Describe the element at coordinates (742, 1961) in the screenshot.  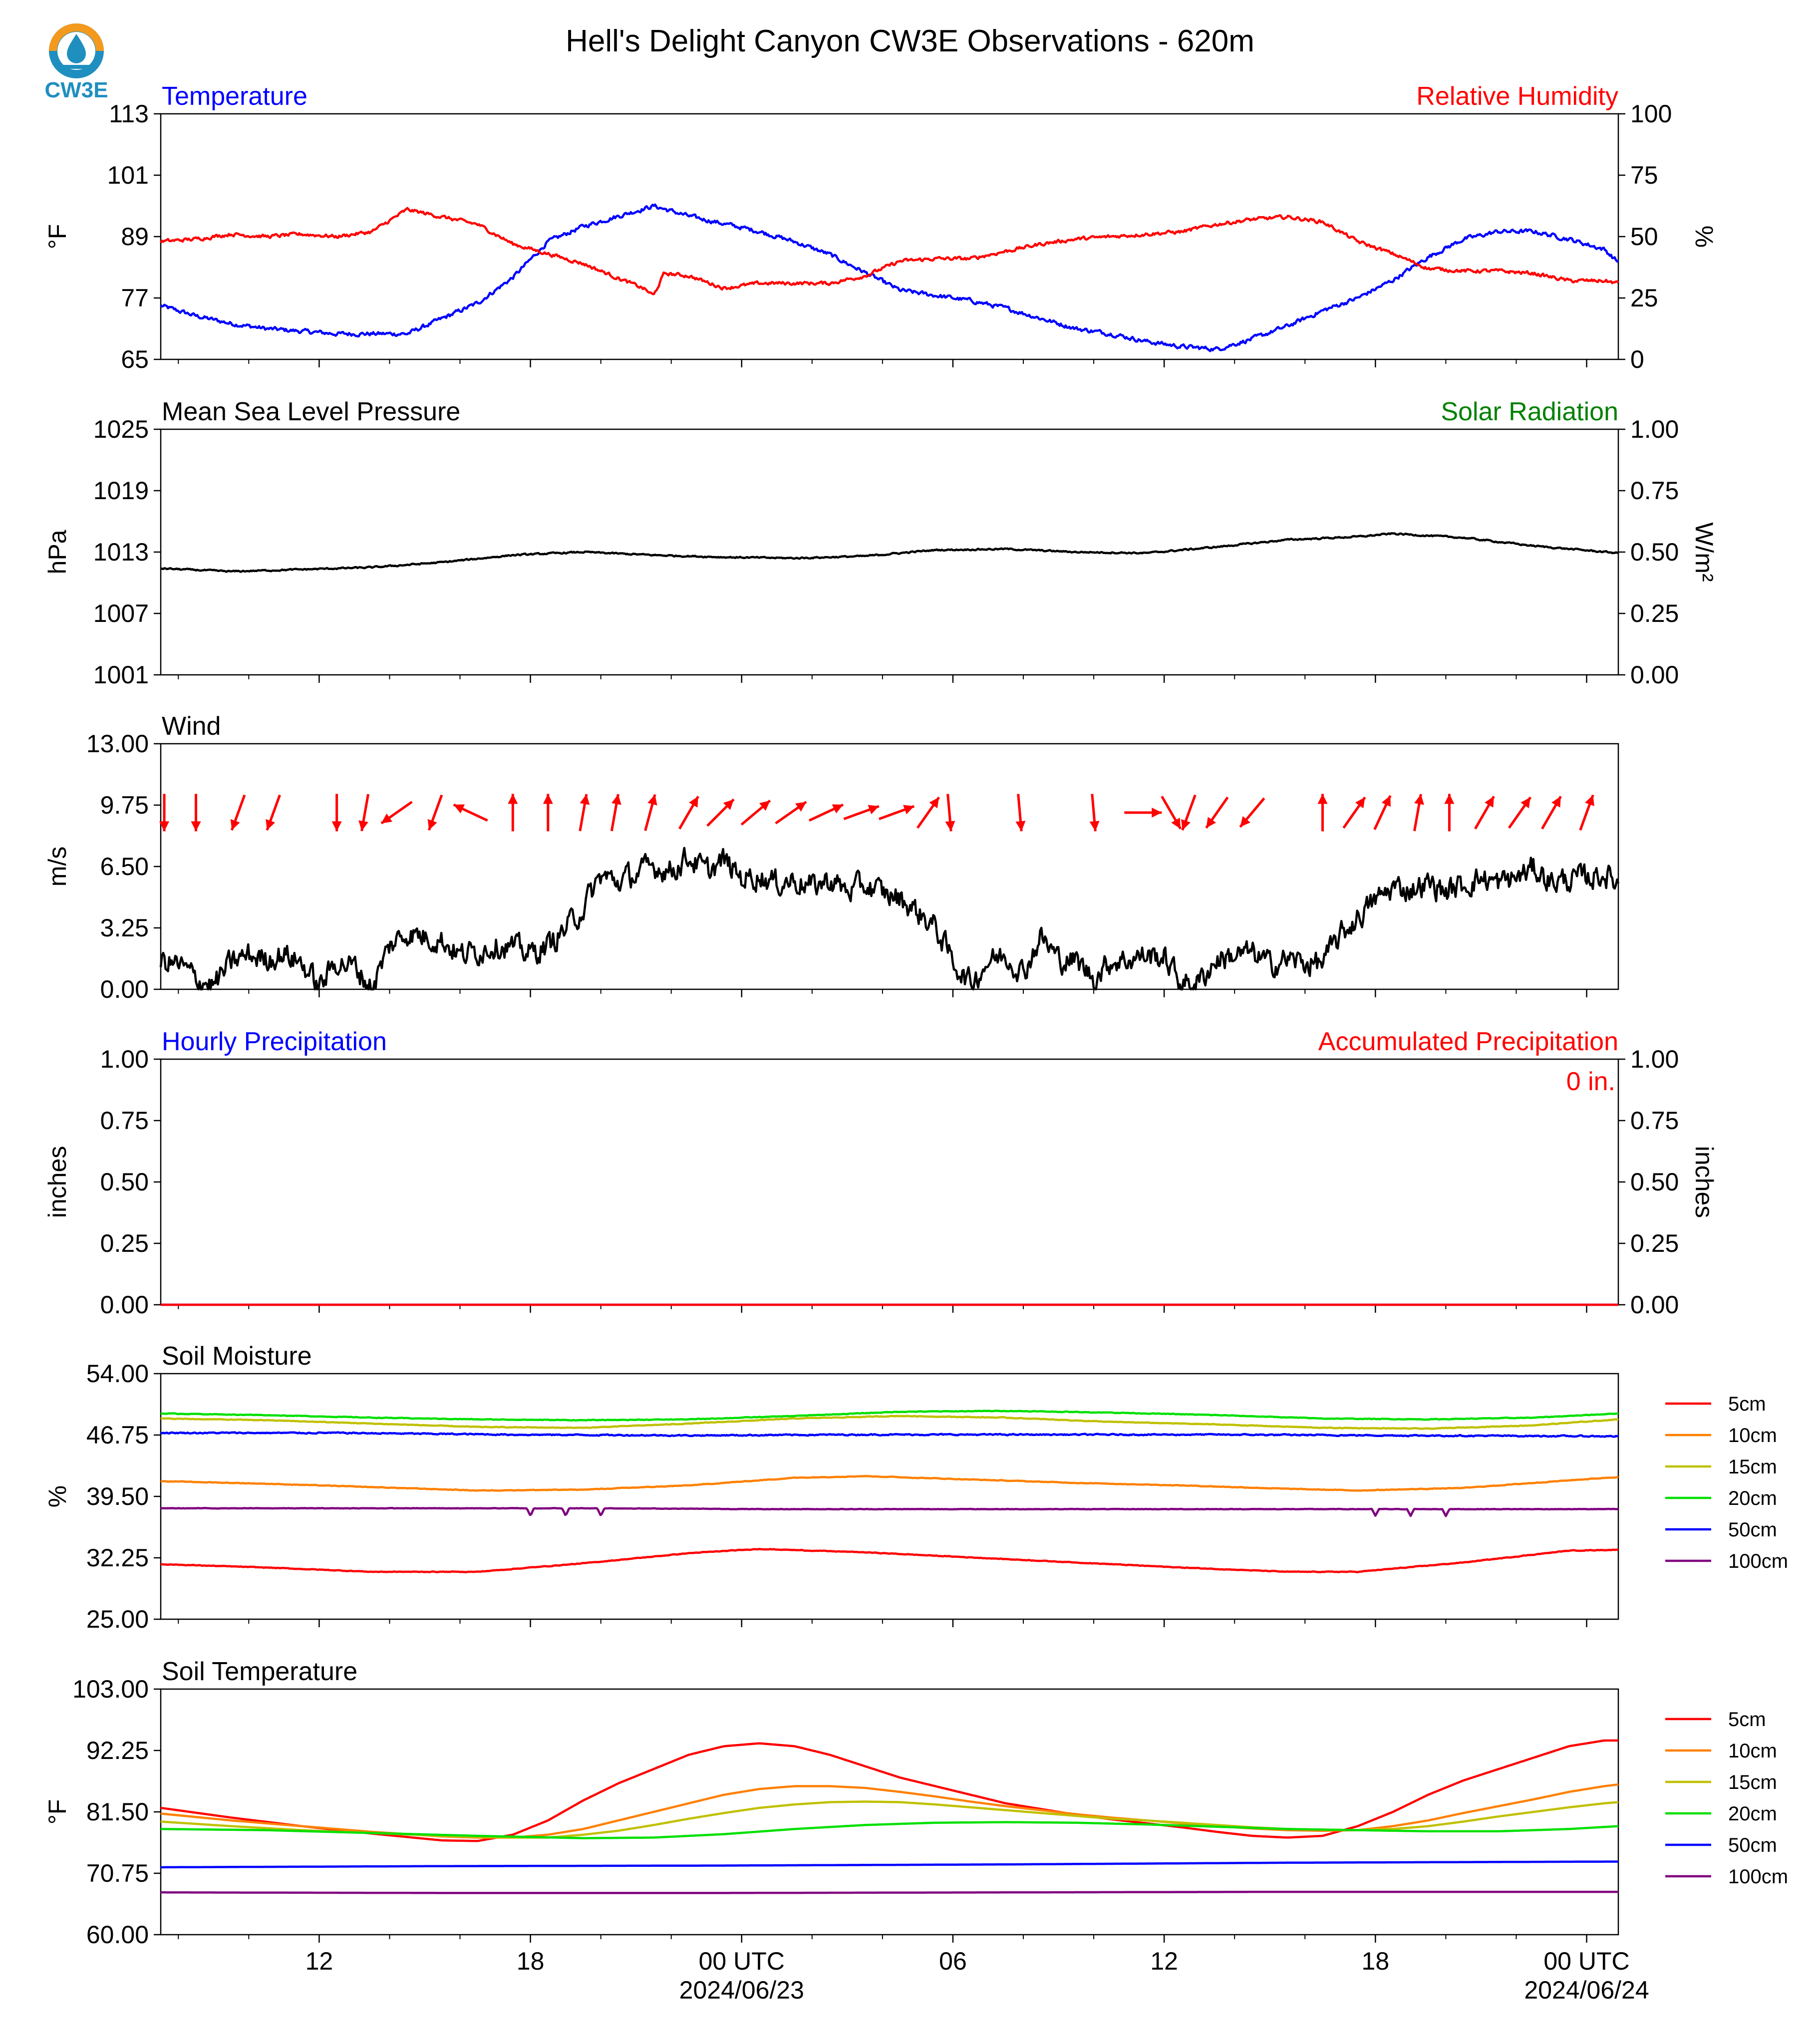
I see `x-tick-label: 00 UTC` at that location.